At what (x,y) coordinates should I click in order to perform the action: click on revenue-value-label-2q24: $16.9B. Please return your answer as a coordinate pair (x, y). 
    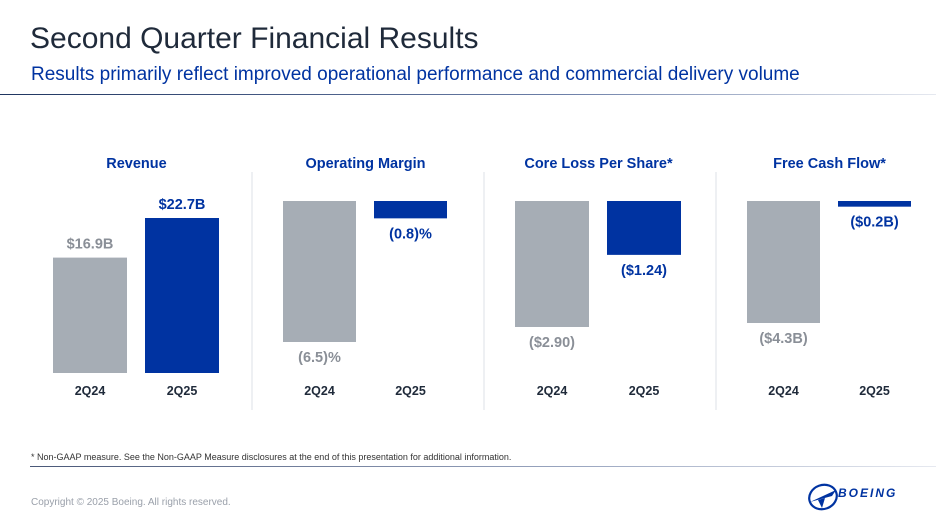
    Looking at the image, I should click on (90, 245).